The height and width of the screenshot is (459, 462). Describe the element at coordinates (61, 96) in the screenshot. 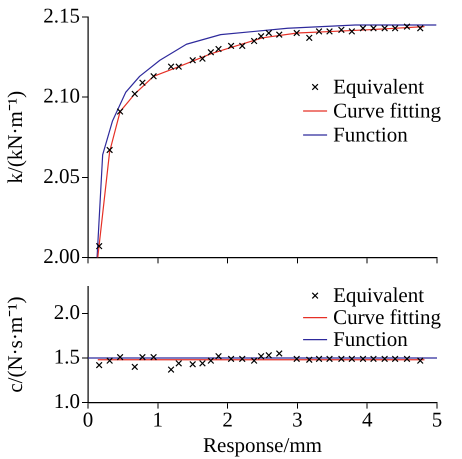

I see `y-tick-label: 2.10` at that location.